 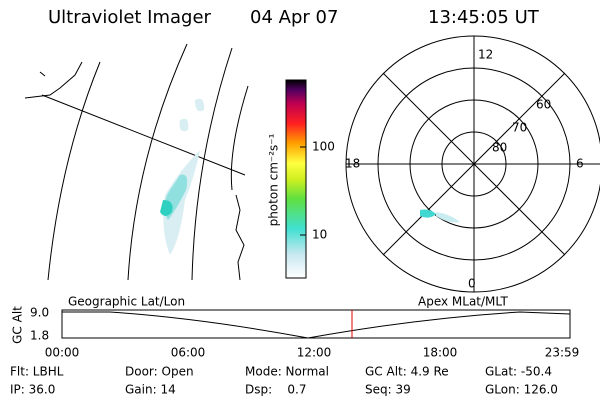 What do you see at coordinates (323, 147) in the screenshot?
I see `colorbar-tick-label: 100` at bounding box center [323, 147].